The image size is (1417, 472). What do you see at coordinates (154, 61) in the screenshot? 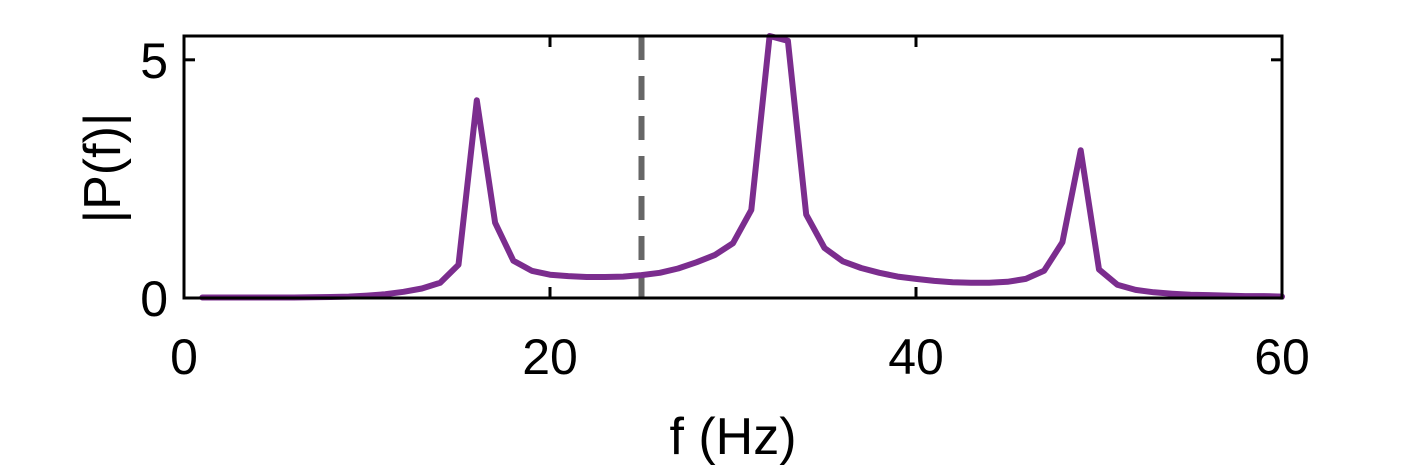
I see `y-tick-label-1: 5` at bounding box center [154, 61].